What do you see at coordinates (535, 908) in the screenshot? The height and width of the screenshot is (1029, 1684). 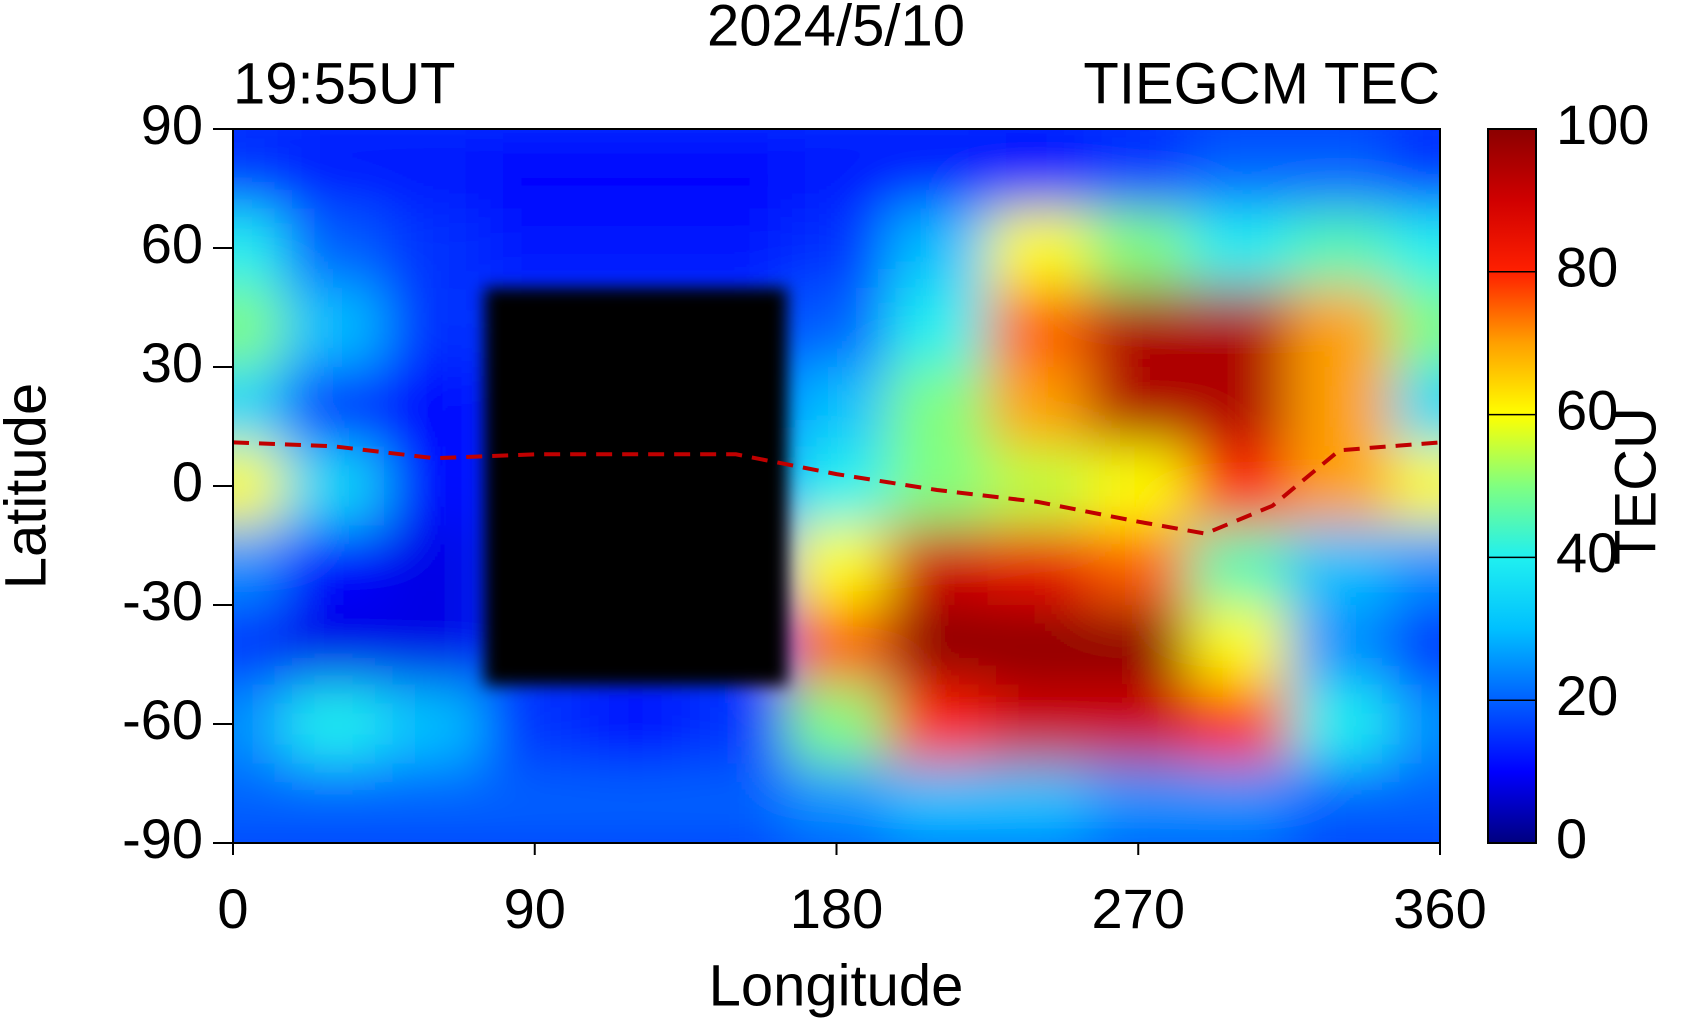 I see `x-tick-label: 90` at bounding box center [535, 908].